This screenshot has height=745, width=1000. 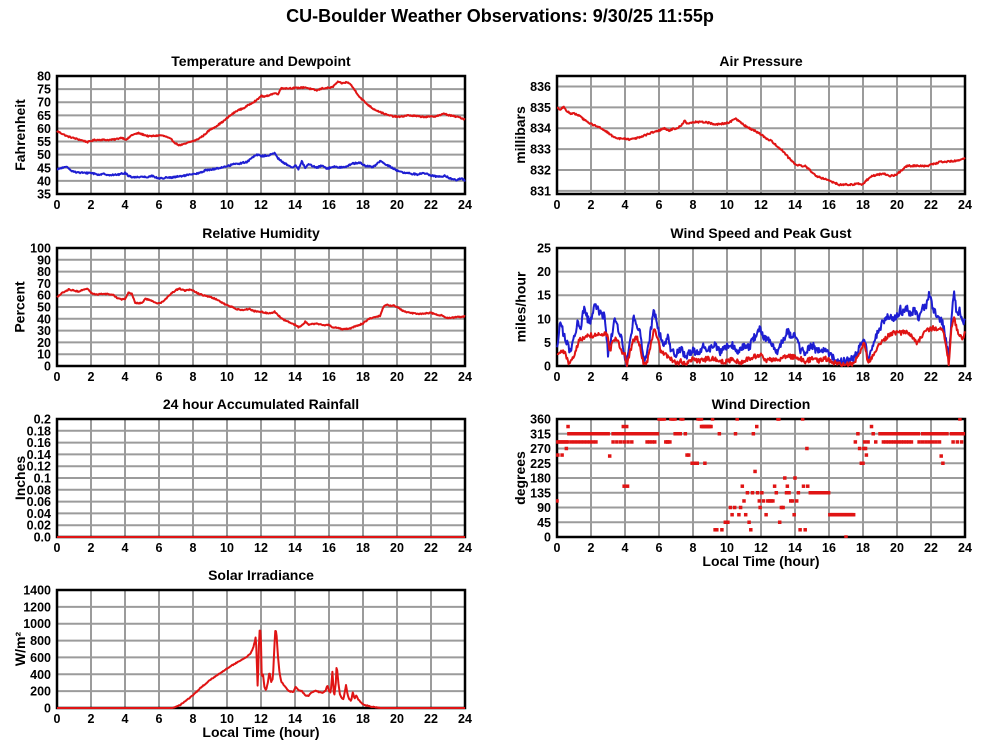 I want to click on svg-text: 135, so click(x=540, y=493).